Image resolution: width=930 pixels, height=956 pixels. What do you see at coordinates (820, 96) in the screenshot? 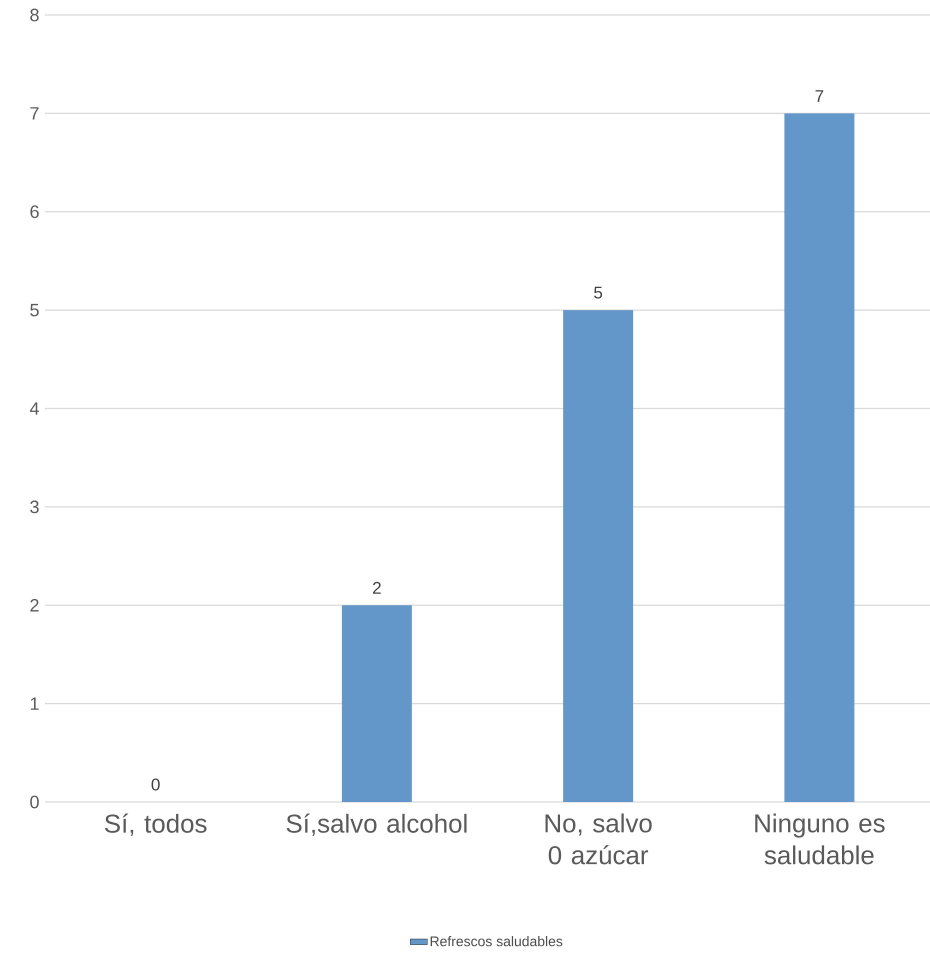
I see `data-label: 7` at bounding box center [820, 96].